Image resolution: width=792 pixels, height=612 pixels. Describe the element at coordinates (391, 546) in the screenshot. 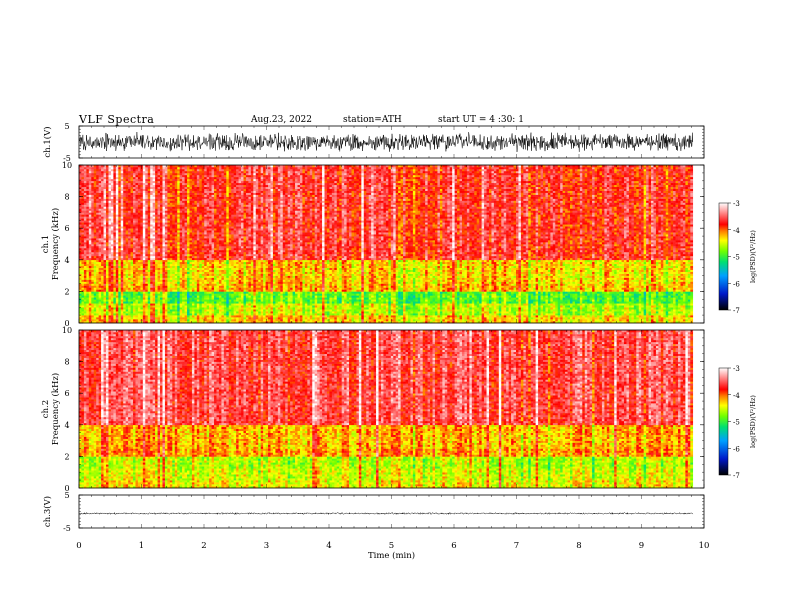

I see `x-tick-label-5: 5` at that location.